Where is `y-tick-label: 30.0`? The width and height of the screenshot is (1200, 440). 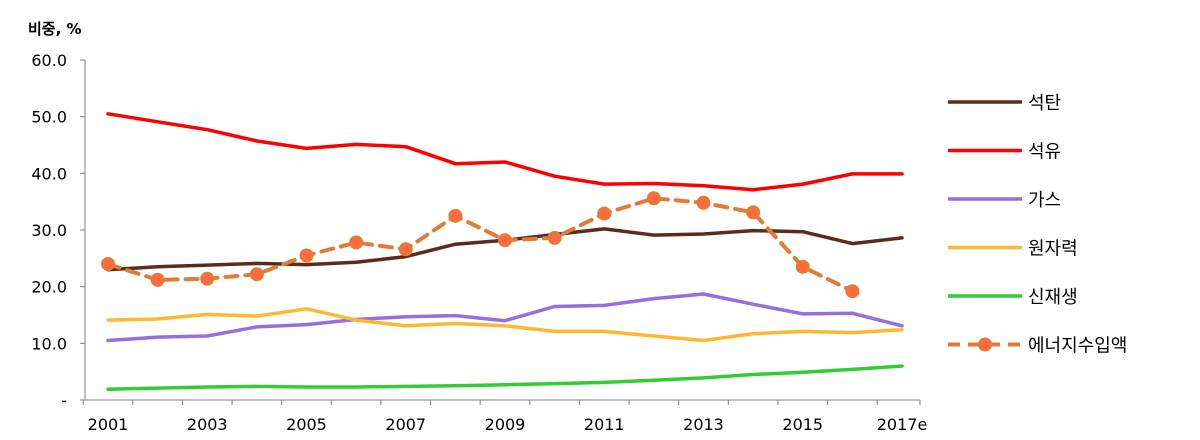 y-tick-label: 30.0 is located at coordinates (49, 230).